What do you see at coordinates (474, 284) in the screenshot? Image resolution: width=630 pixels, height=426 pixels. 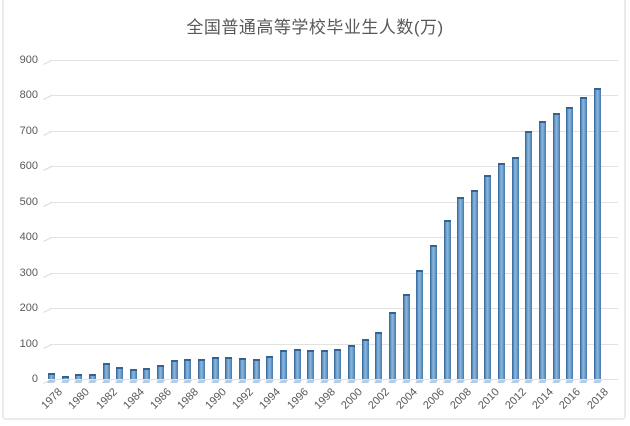 I see `bar-2009` at bounding box center [474, 284].